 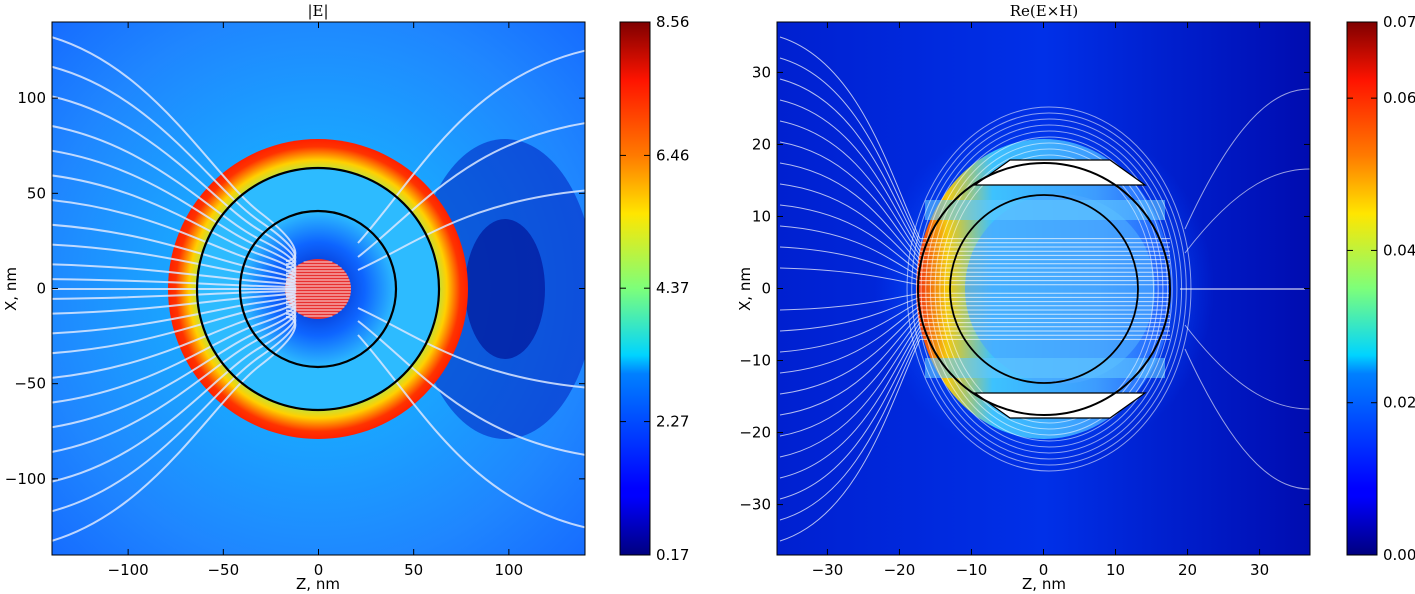 What do you see at coordinates (1399, 403) in the screenshot?
I see `colorbar-tick-label: 0.02` at bounding box center [1399, 403].